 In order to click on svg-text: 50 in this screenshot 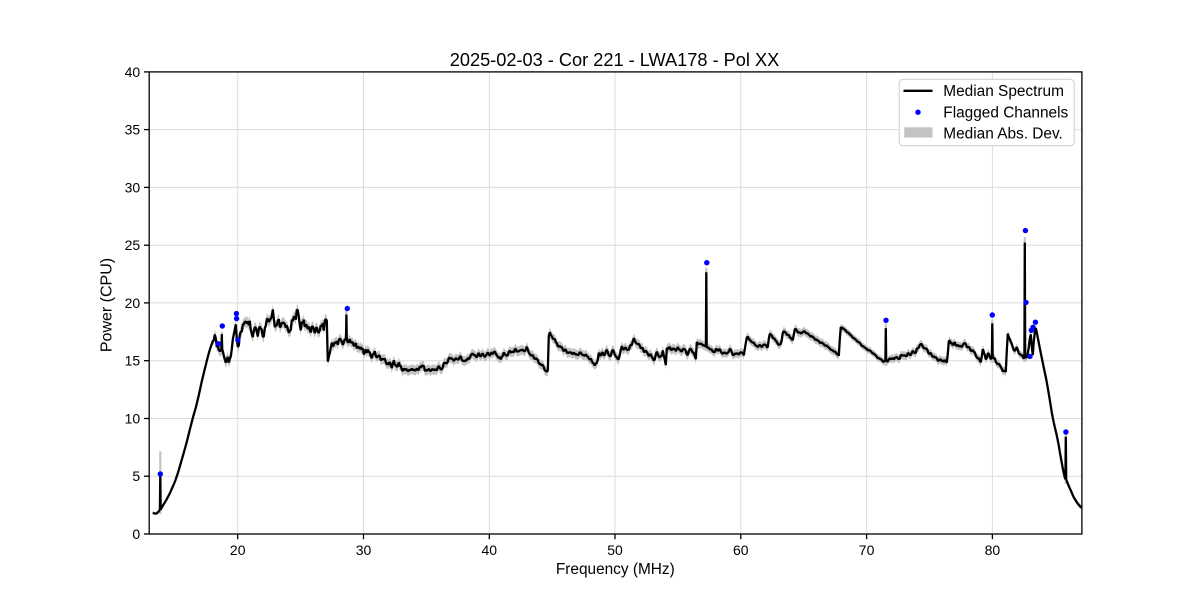, I will do `click(615, 550)`.